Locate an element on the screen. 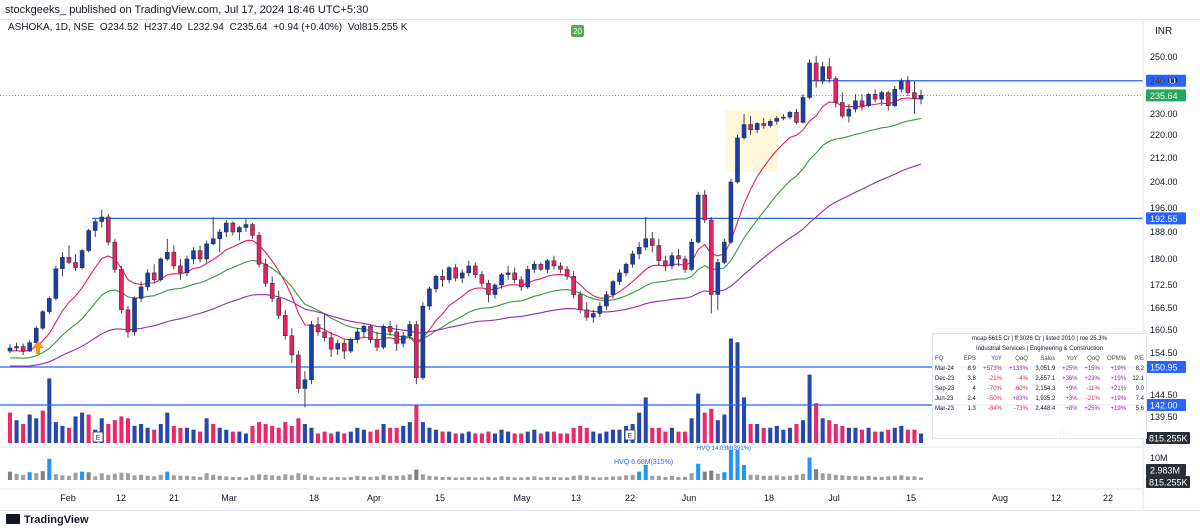 This screenshot has height=528, width=1200. up-arrow-icon is located at coordinates (38, 347).